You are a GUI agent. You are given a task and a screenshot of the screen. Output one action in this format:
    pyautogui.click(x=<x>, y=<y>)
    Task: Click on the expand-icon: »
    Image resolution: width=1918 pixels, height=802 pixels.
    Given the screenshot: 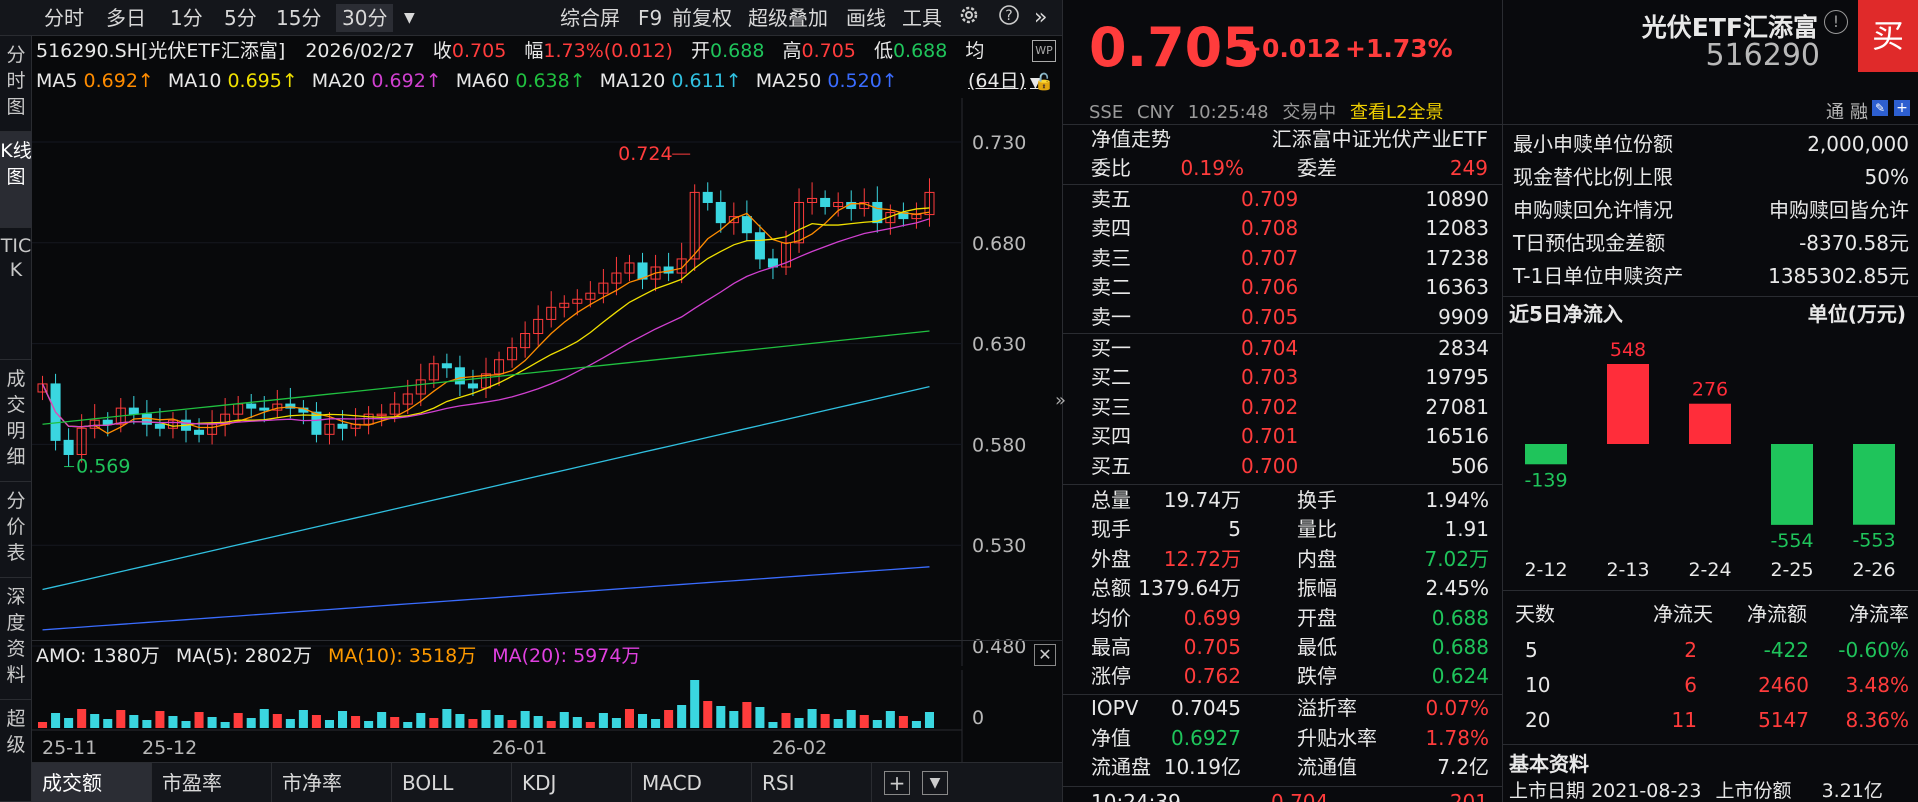 What is the action you would take?
    pyautogui.click(x=1061, y=400)
    